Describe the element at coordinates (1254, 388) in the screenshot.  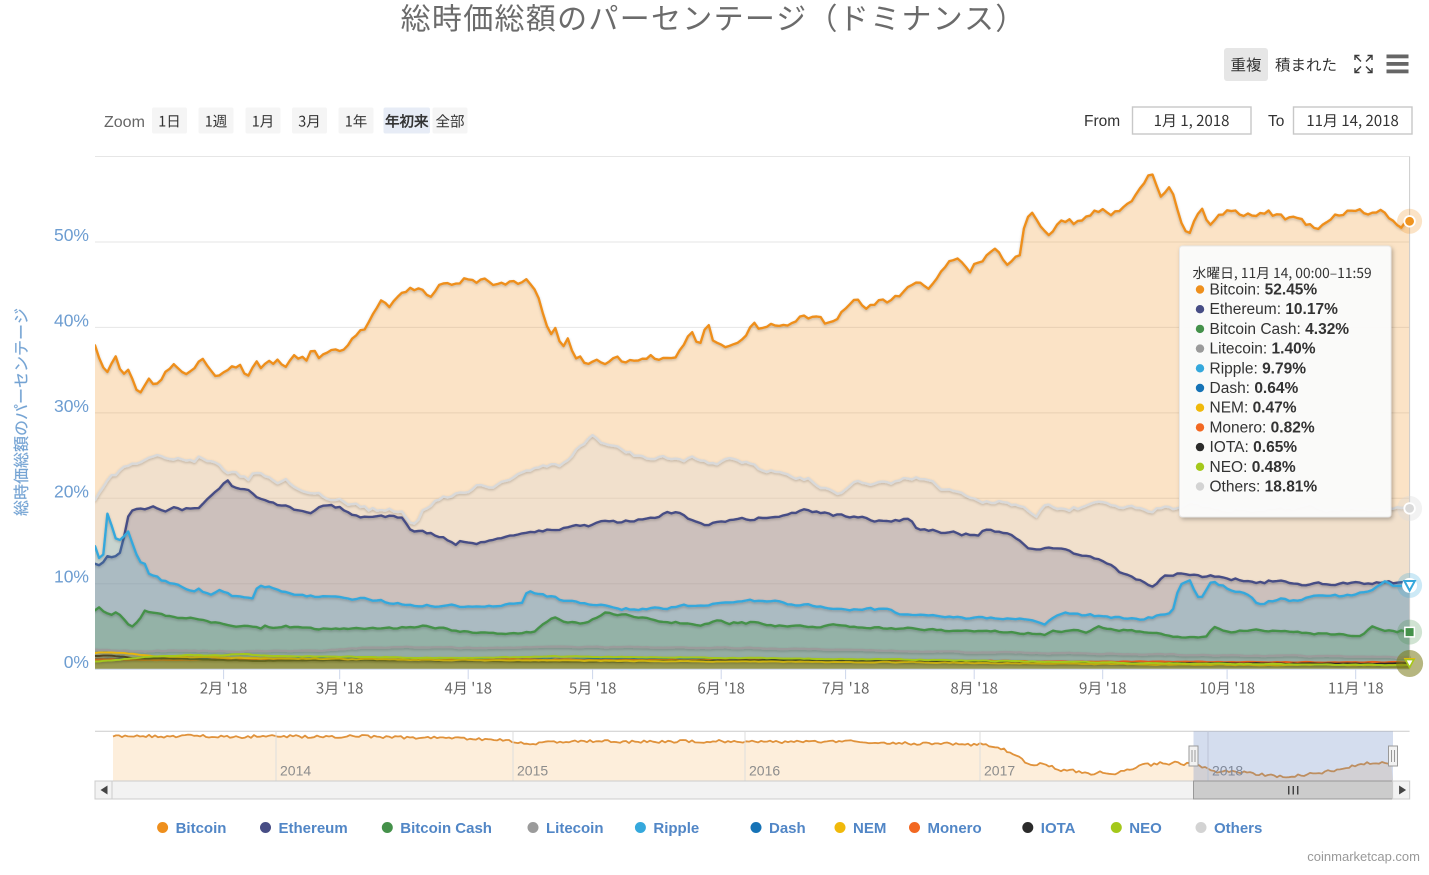
I see `svg-text: Dash: 0.64%` at that location.